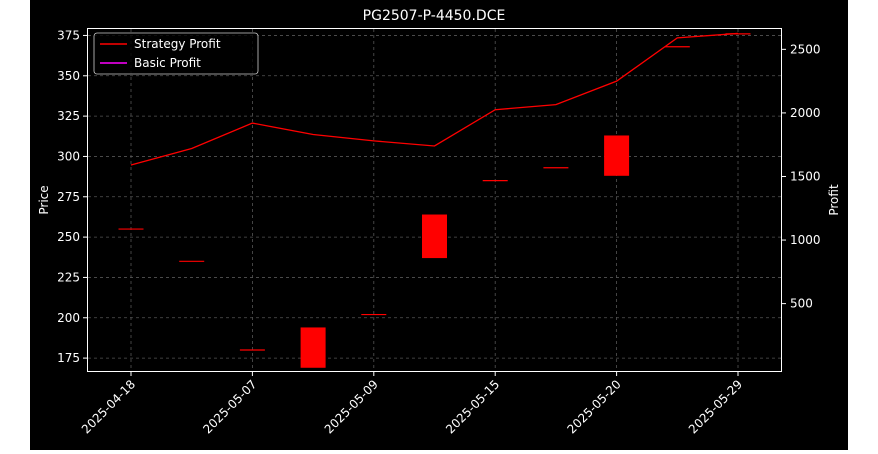 This screenshot has width=878, height=454. Describe the element at coordinates (177, 44) in the screenshot. I see `legend-label: Strategy Profit` at that location.